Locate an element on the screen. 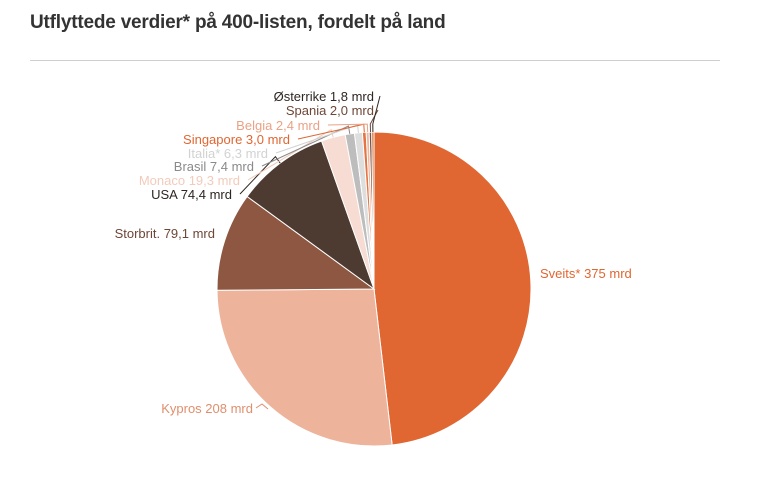 This screenshot has width=759, height=503. slice-label-value: 74,4 mrd is located at coordinates (206, 194).